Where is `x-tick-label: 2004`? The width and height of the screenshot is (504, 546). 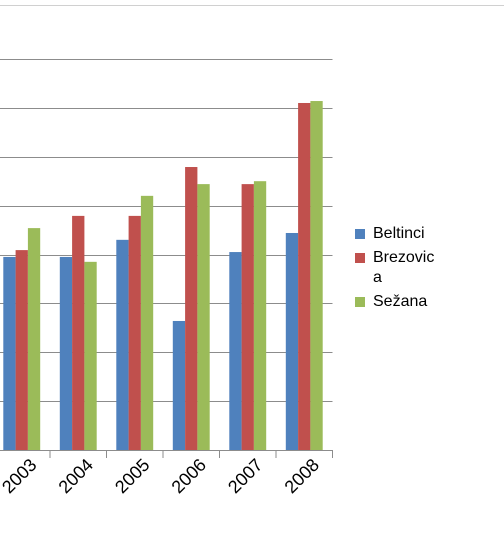 x-tick-label: 2004 is located at coordinates (76, 476).